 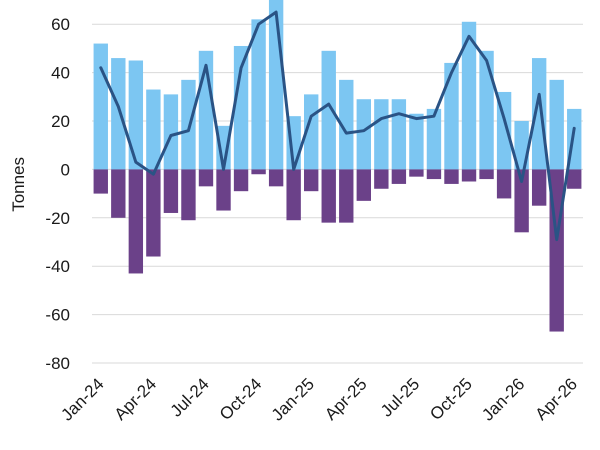 I want to click on x-tick-label: Jan-25, so click(x=293, y=399).